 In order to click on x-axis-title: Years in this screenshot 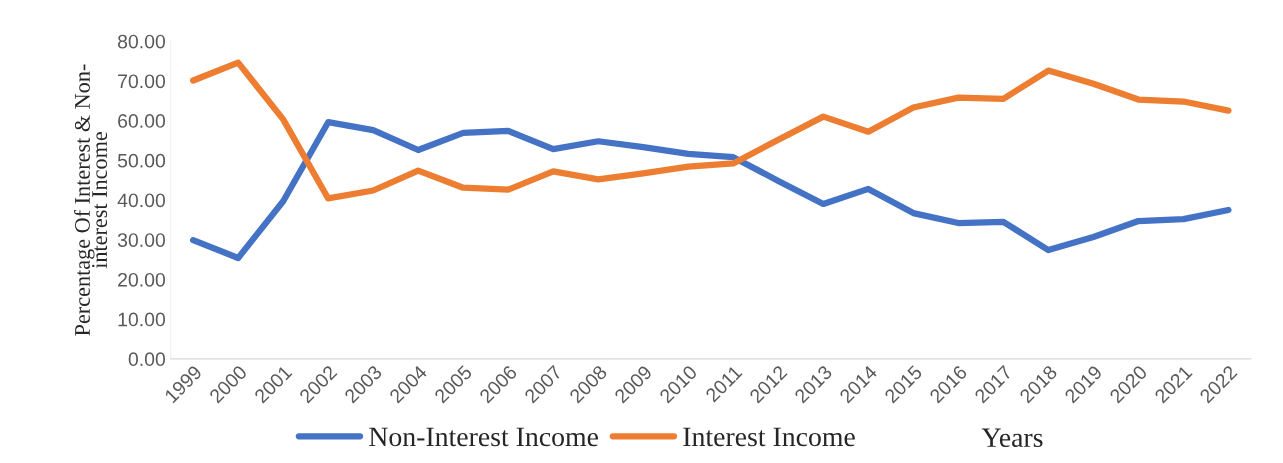, I will do `click(1012, 438)`.